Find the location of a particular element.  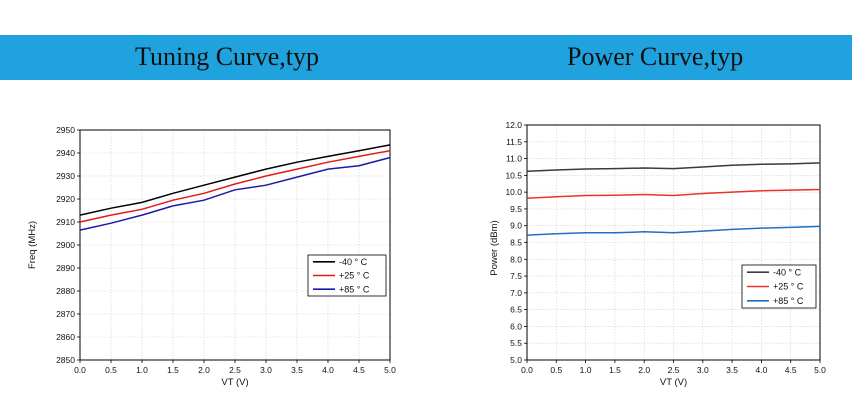

y-tick-label: 6.0 is located at coordinates (516, 326).